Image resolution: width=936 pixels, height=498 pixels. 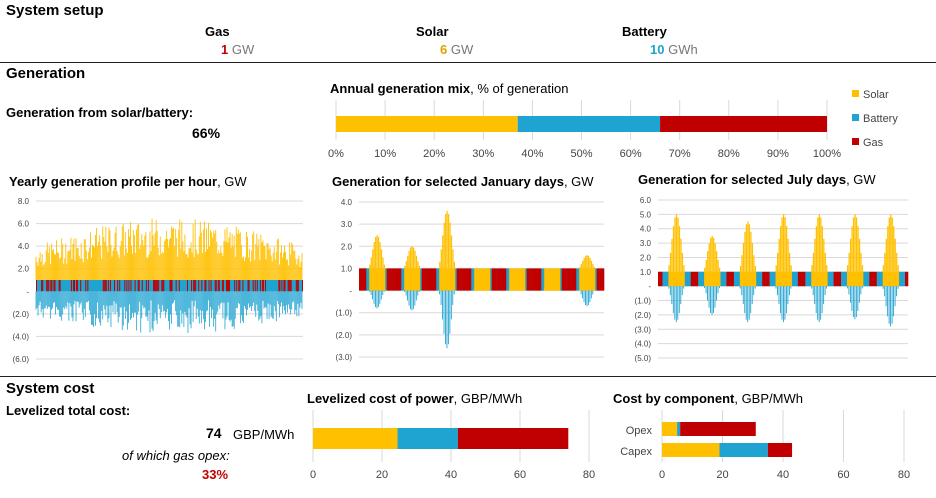 I want to click on component-tick-label: 20, so click(x=722, y=475).